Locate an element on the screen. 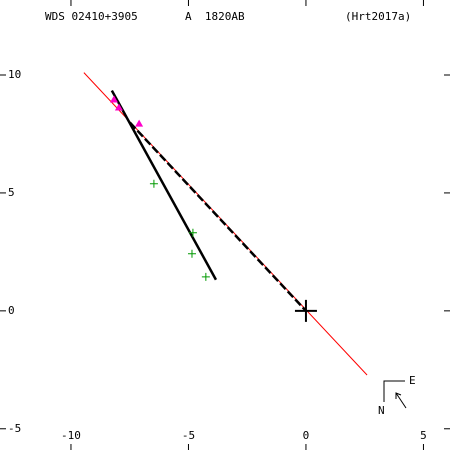 The height and width of the screenshot is (450, 450). x-tick-label: 0 is located at coordinates (306, 435).